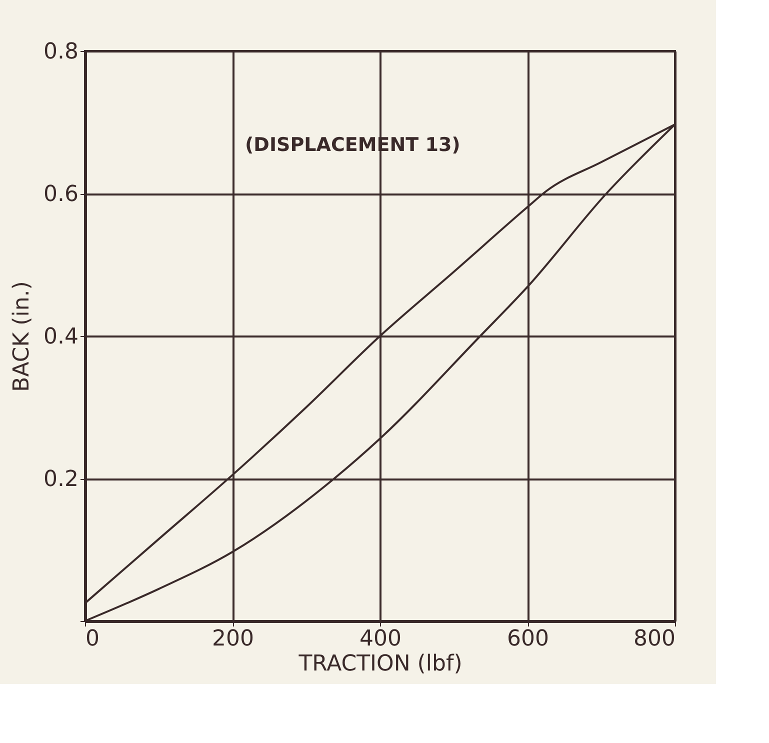 Image resolution: width=769 pixels, height=743 pixels. What do you see at coordinates (655, 639) in the screenshot?
I see `x-tick-label: 800` at bounding box center [655, 639].